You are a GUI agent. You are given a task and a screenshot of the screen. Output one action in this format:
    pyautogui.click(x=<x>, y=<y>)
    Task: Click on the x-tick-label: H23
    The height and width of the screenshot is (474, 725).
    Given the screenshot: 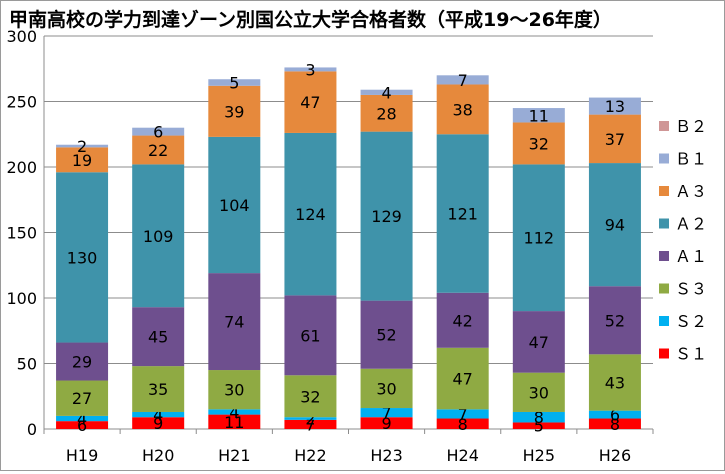 What is the action you would take?
    pyautogui.click(x=386, y=455)
    